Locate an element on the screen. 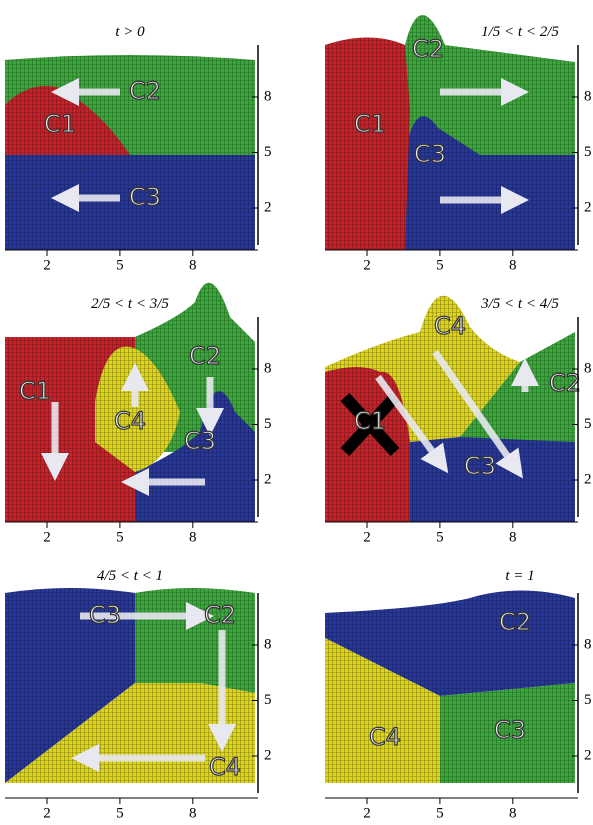  panel-title: 1/5 < t < 2/5 is located at coordinates (520, 32).